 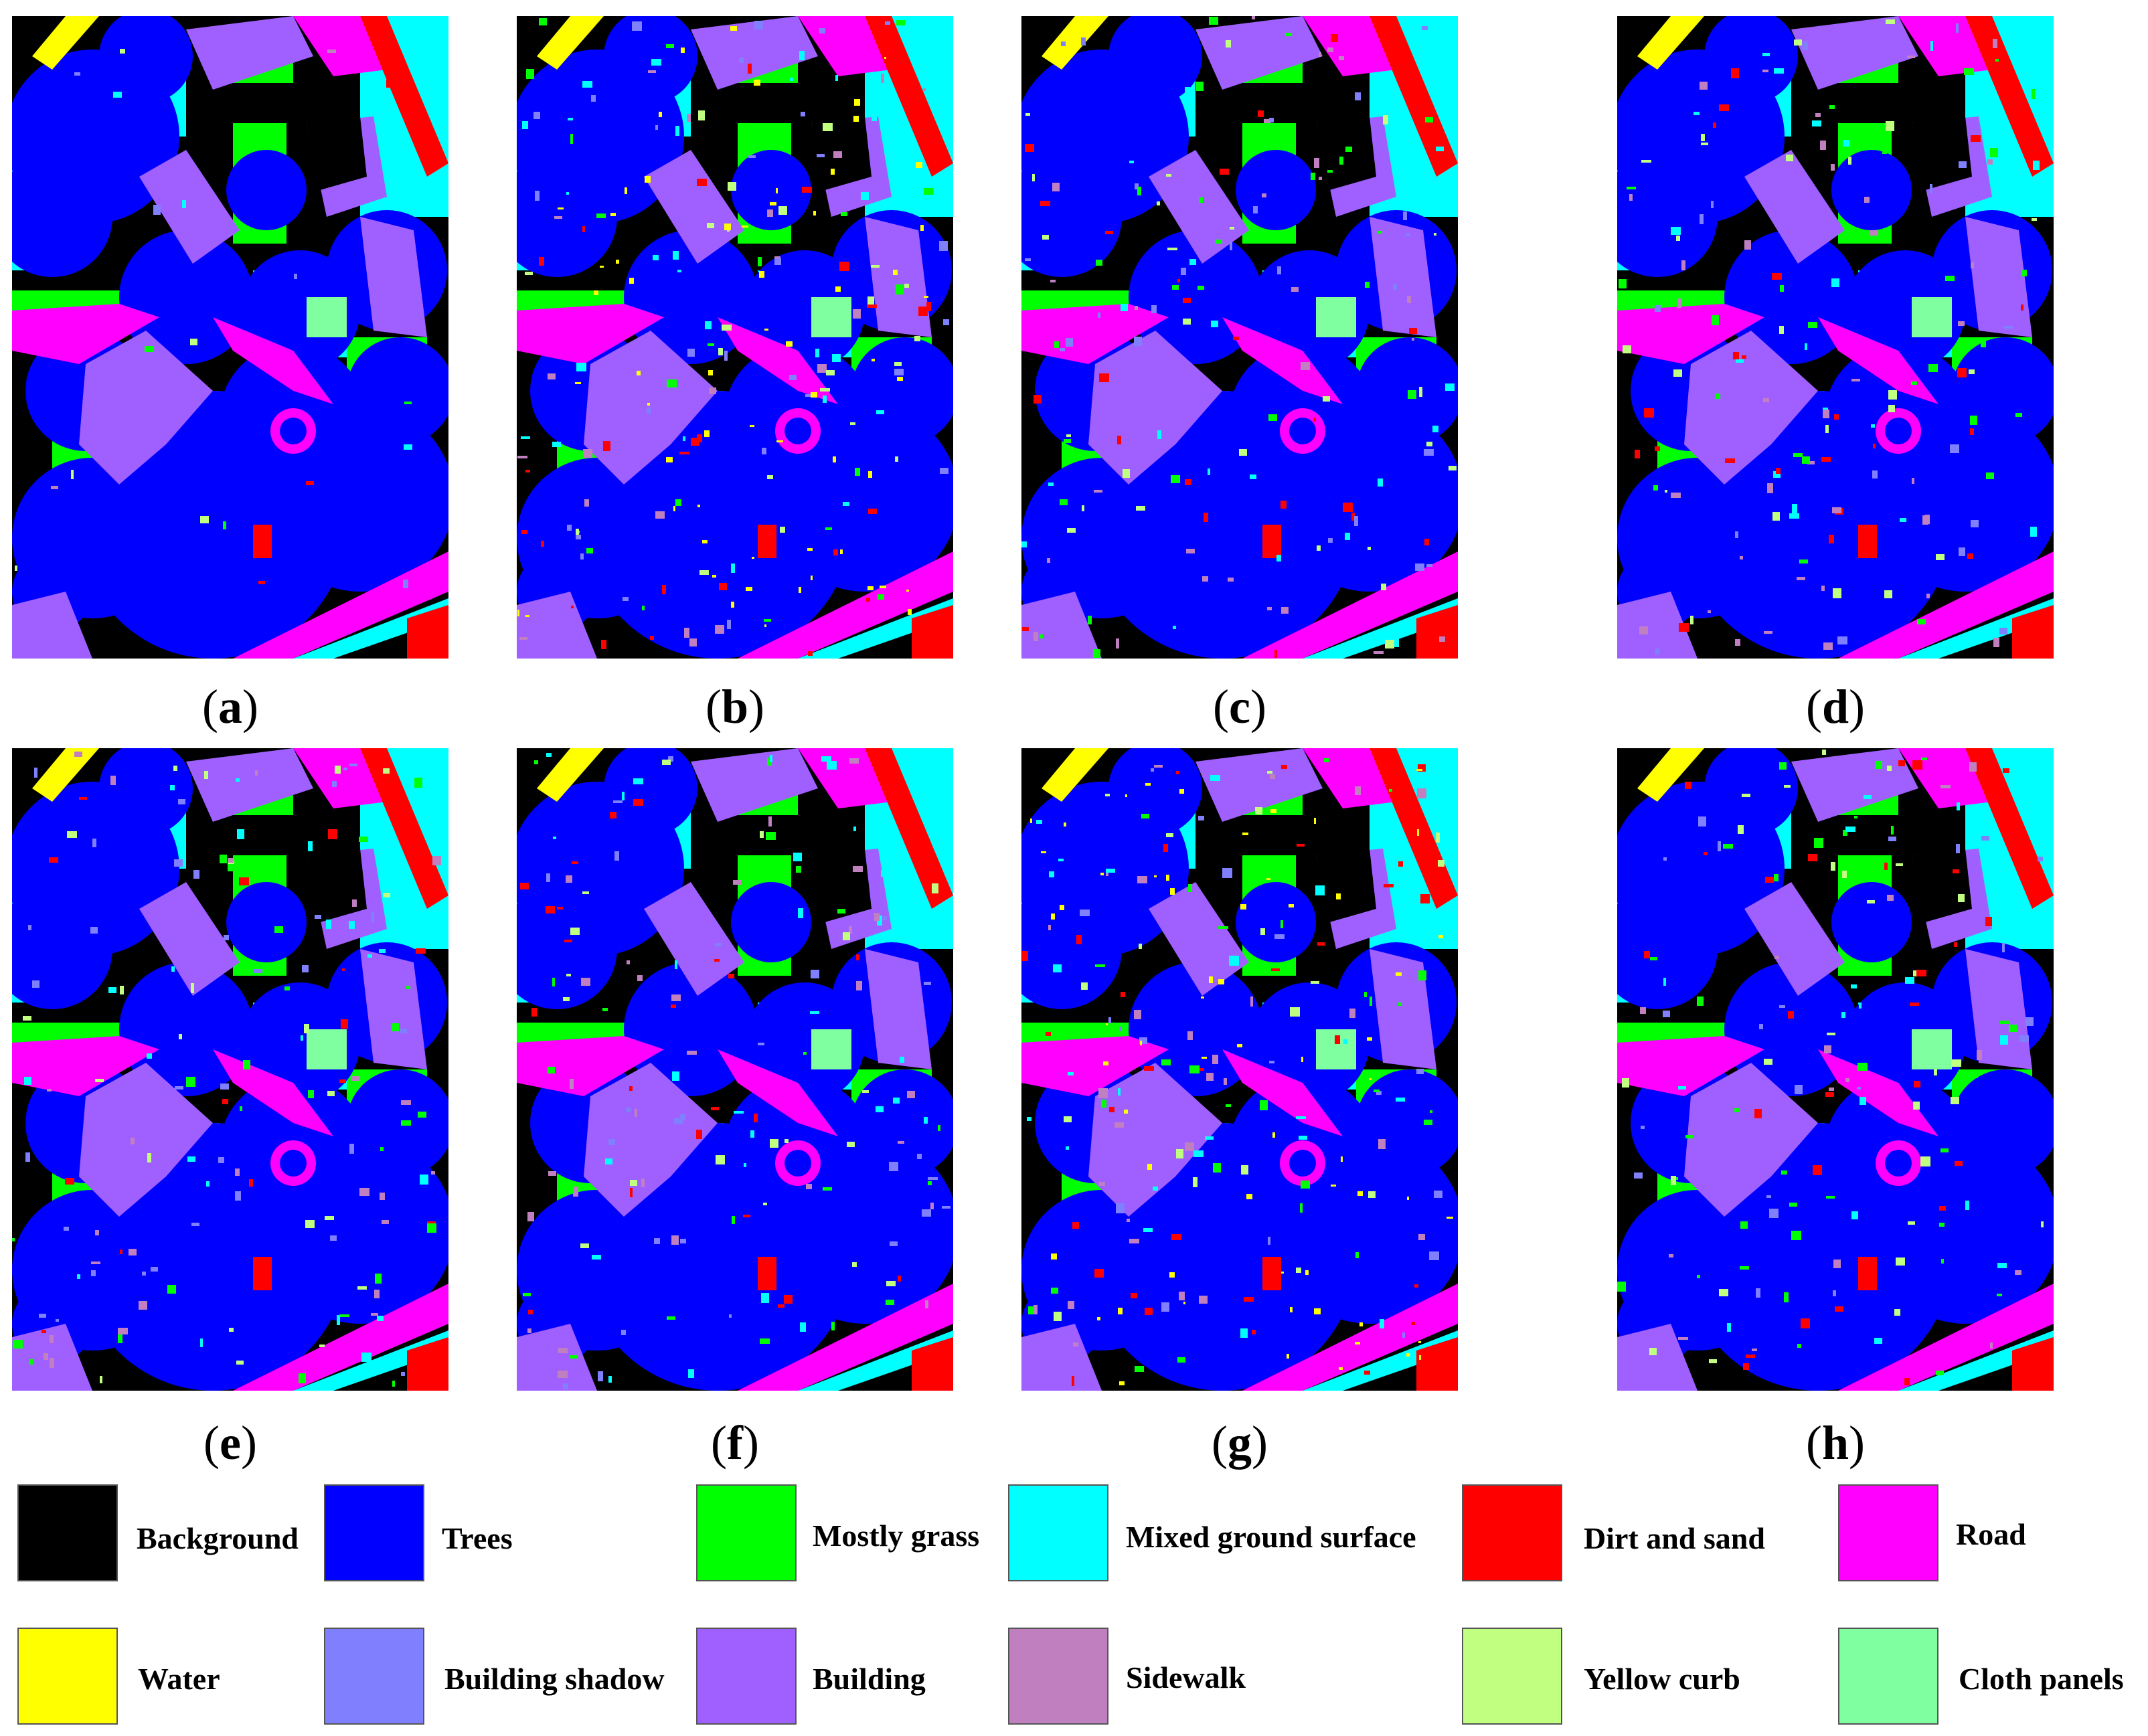 I want to click on classification-map-d, so click(x=1835, y=337).